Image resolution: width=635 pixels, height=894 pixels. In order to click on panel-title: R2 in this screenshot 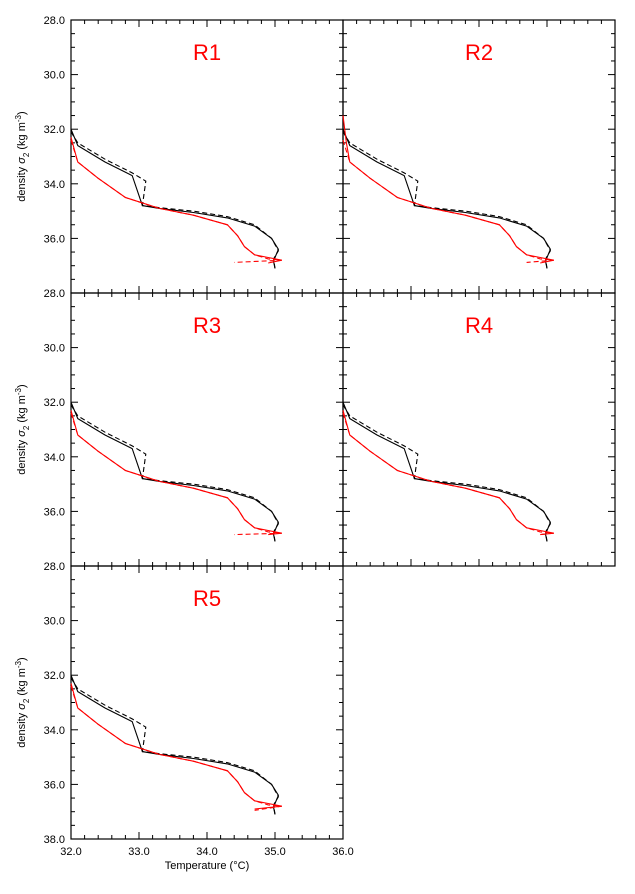, I will do `click(479, 52)`.